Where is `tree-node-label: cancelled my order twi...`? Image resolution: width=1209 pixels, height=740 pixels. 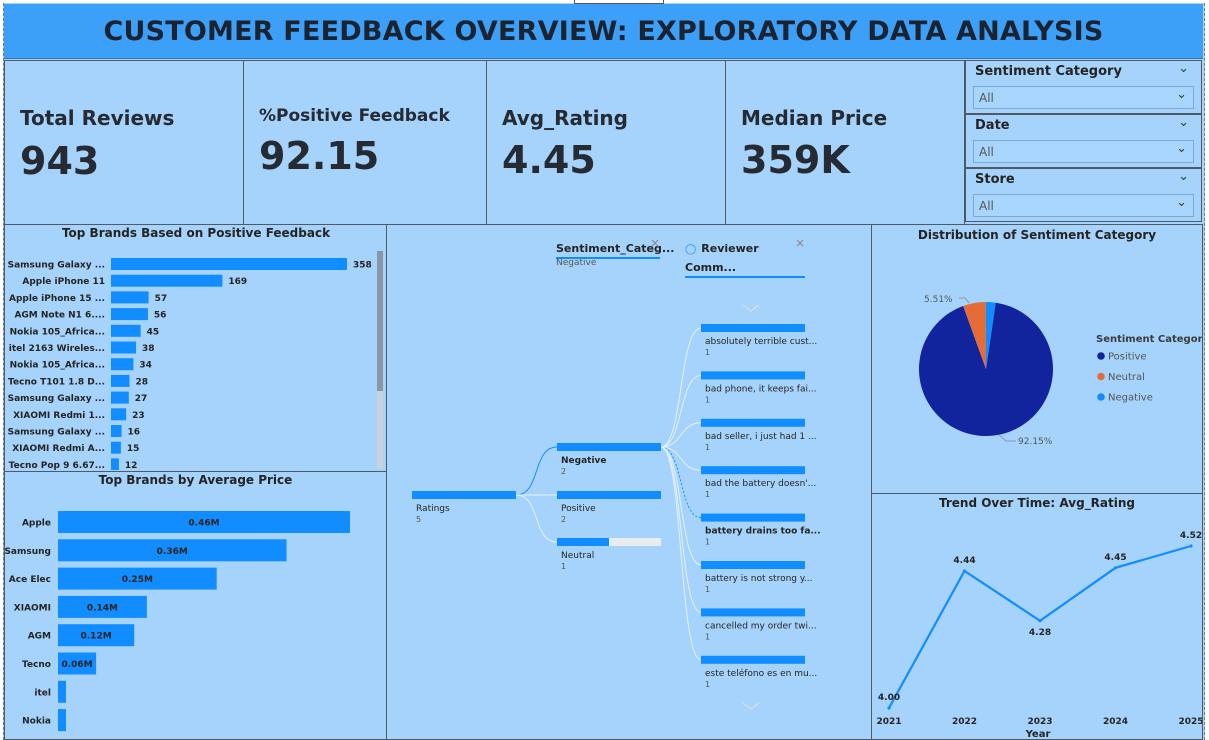 tree-node-label: cancelled my order twi... is located at coordinates (761, 626).